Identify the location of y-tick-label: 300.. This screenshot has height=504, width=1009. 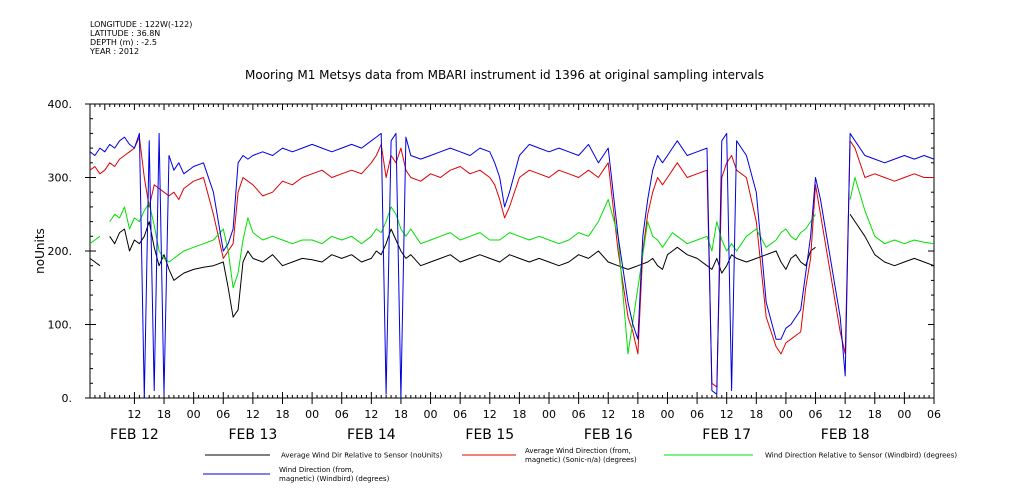
(60, 178).